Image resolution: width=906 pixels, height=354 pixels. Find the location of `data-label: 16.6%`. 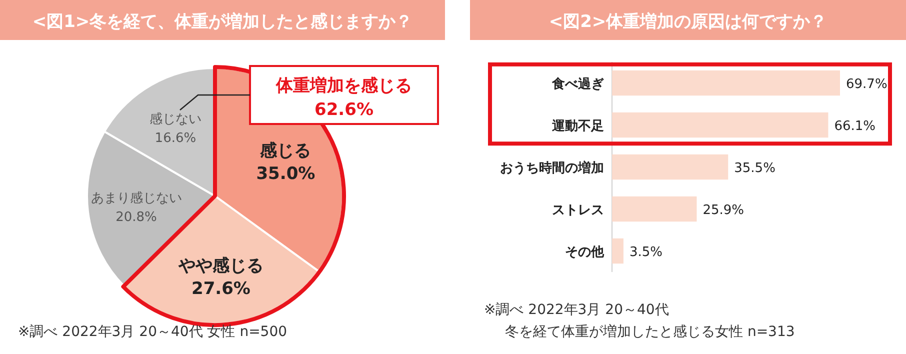

data-label: 16.6% is located at coordinates (175, 138).